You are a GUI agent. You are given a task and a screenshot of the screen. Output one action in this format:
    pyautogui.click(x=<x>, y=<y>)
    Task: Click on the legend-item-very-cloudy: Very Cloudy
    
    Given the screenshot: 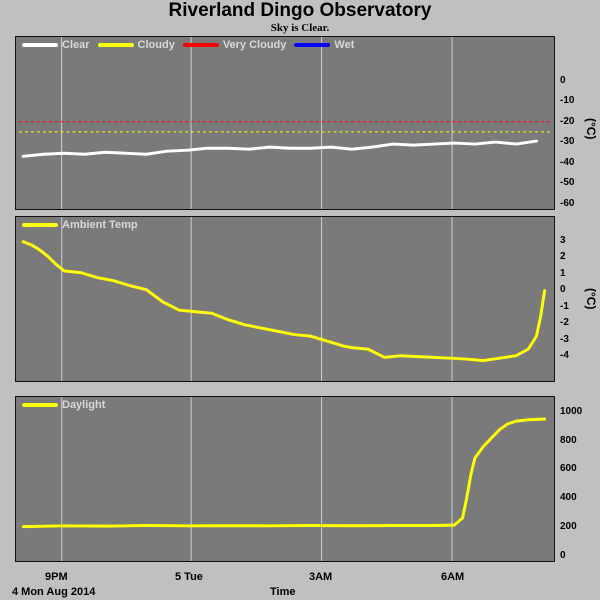 What is the action you would take?
    pyautogui.click(x=234, y=45)
    